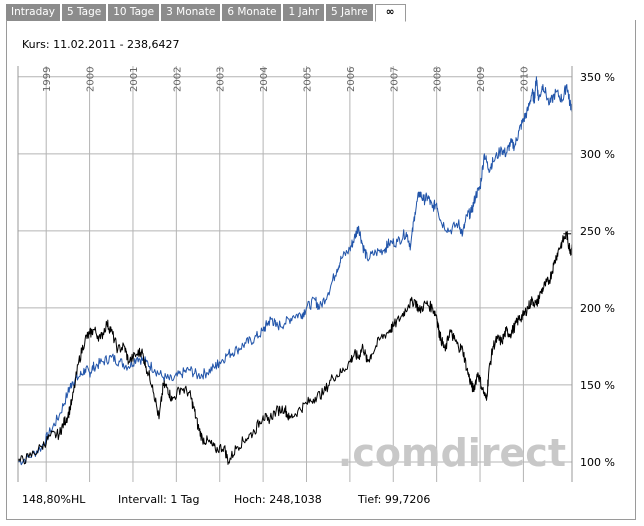 The width and height of the screenshot is (644, 526). What do you see at coordinates (191, 12) in the screenshot?
I see `tab-3-monate: 3 Monate` at bounding box center [191, 12].